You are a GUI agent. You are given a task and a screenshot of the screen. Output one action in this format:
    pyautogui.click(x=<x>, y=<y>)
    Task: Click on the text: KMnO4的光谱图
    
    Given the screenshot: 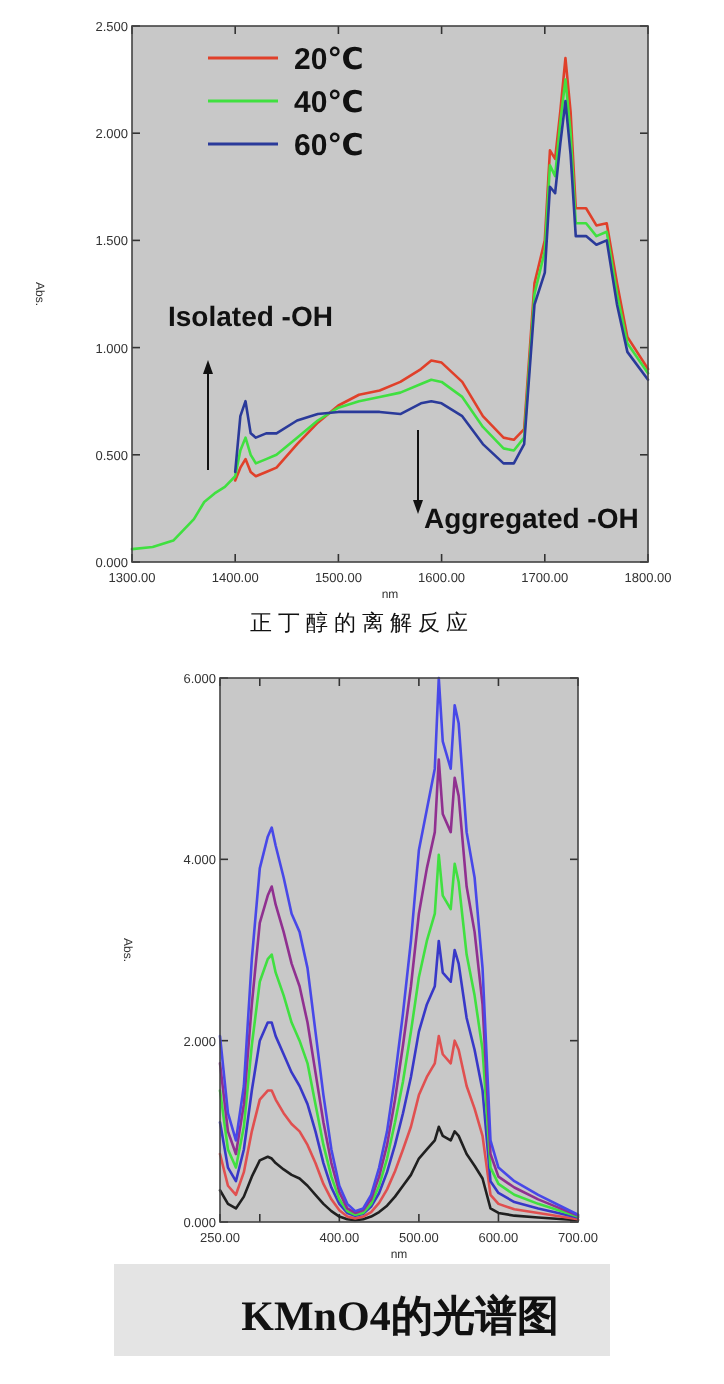 What is the action you would take?
    pyautogui.click(x=400, y=1316)
    